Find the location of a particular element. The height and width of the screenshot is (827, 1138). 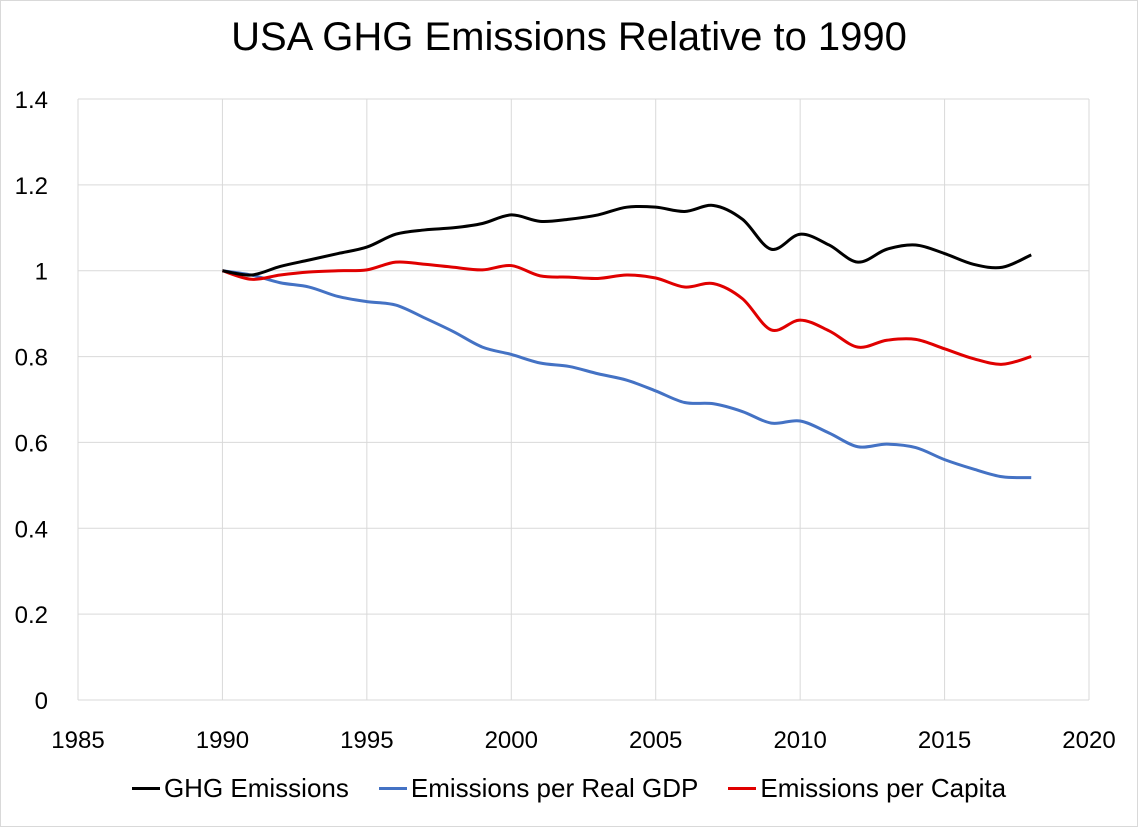

y-tick-label: 0.4 is located at coordinates (31, 529).